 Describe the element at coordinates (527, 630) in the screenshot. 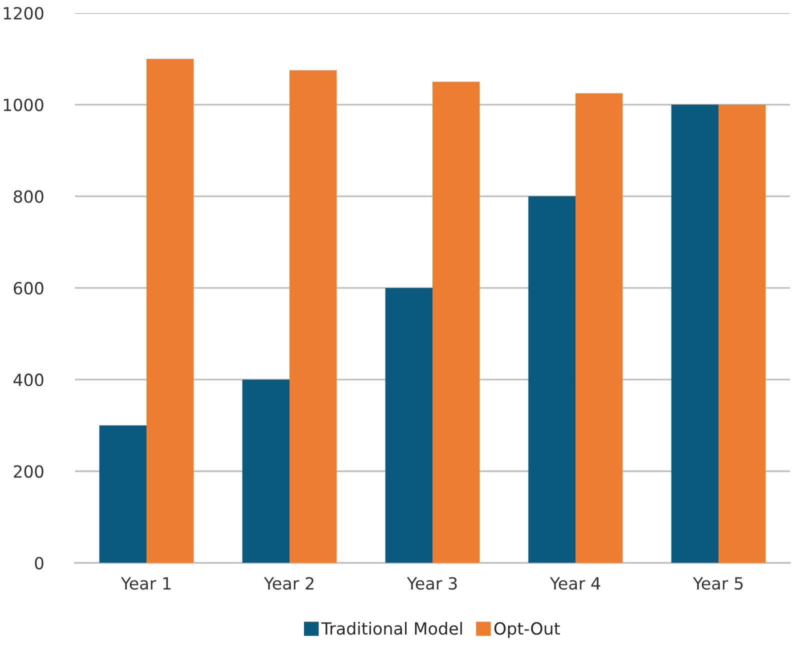

I see `legend-label: Opt-Out` at that location.